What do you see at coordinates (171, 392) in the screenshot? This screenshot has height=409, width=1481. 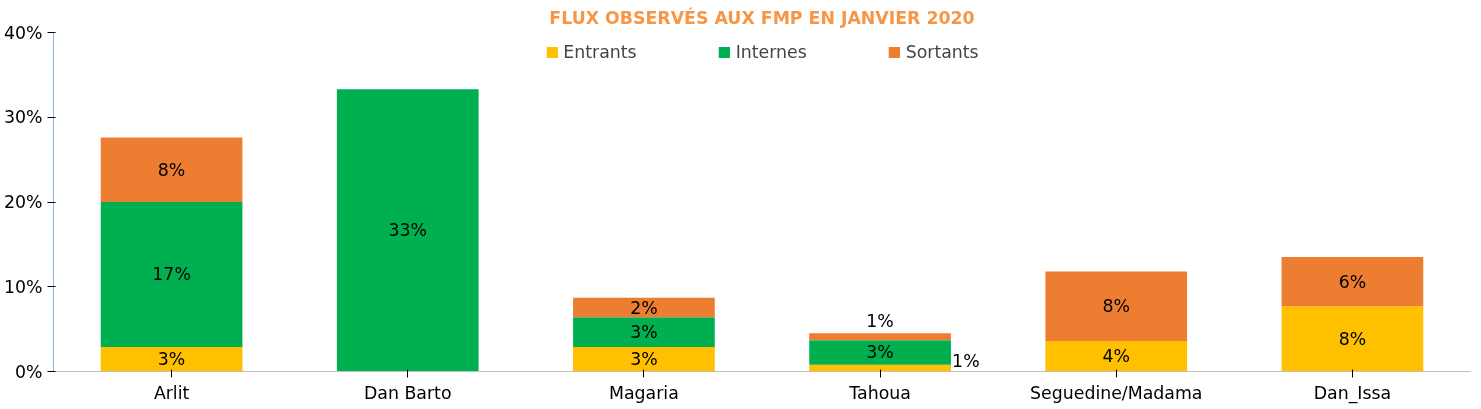 I see `x-tick-label: Arlit` at bounding box center [171, 392].